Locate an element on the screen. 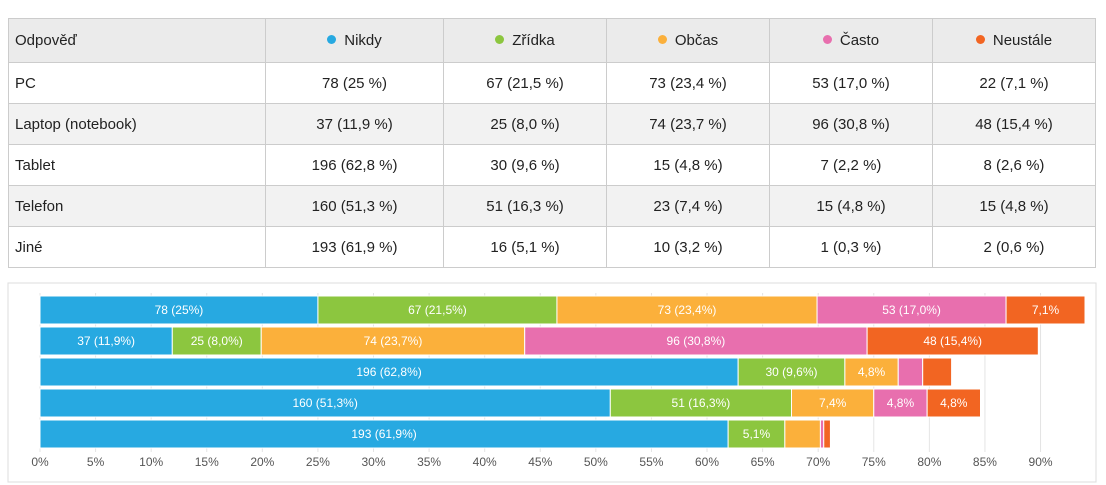 The height and width of the screenshot is (485, 1106). bar-label: 160 (51,3%) is located at coordinates (324, 403).